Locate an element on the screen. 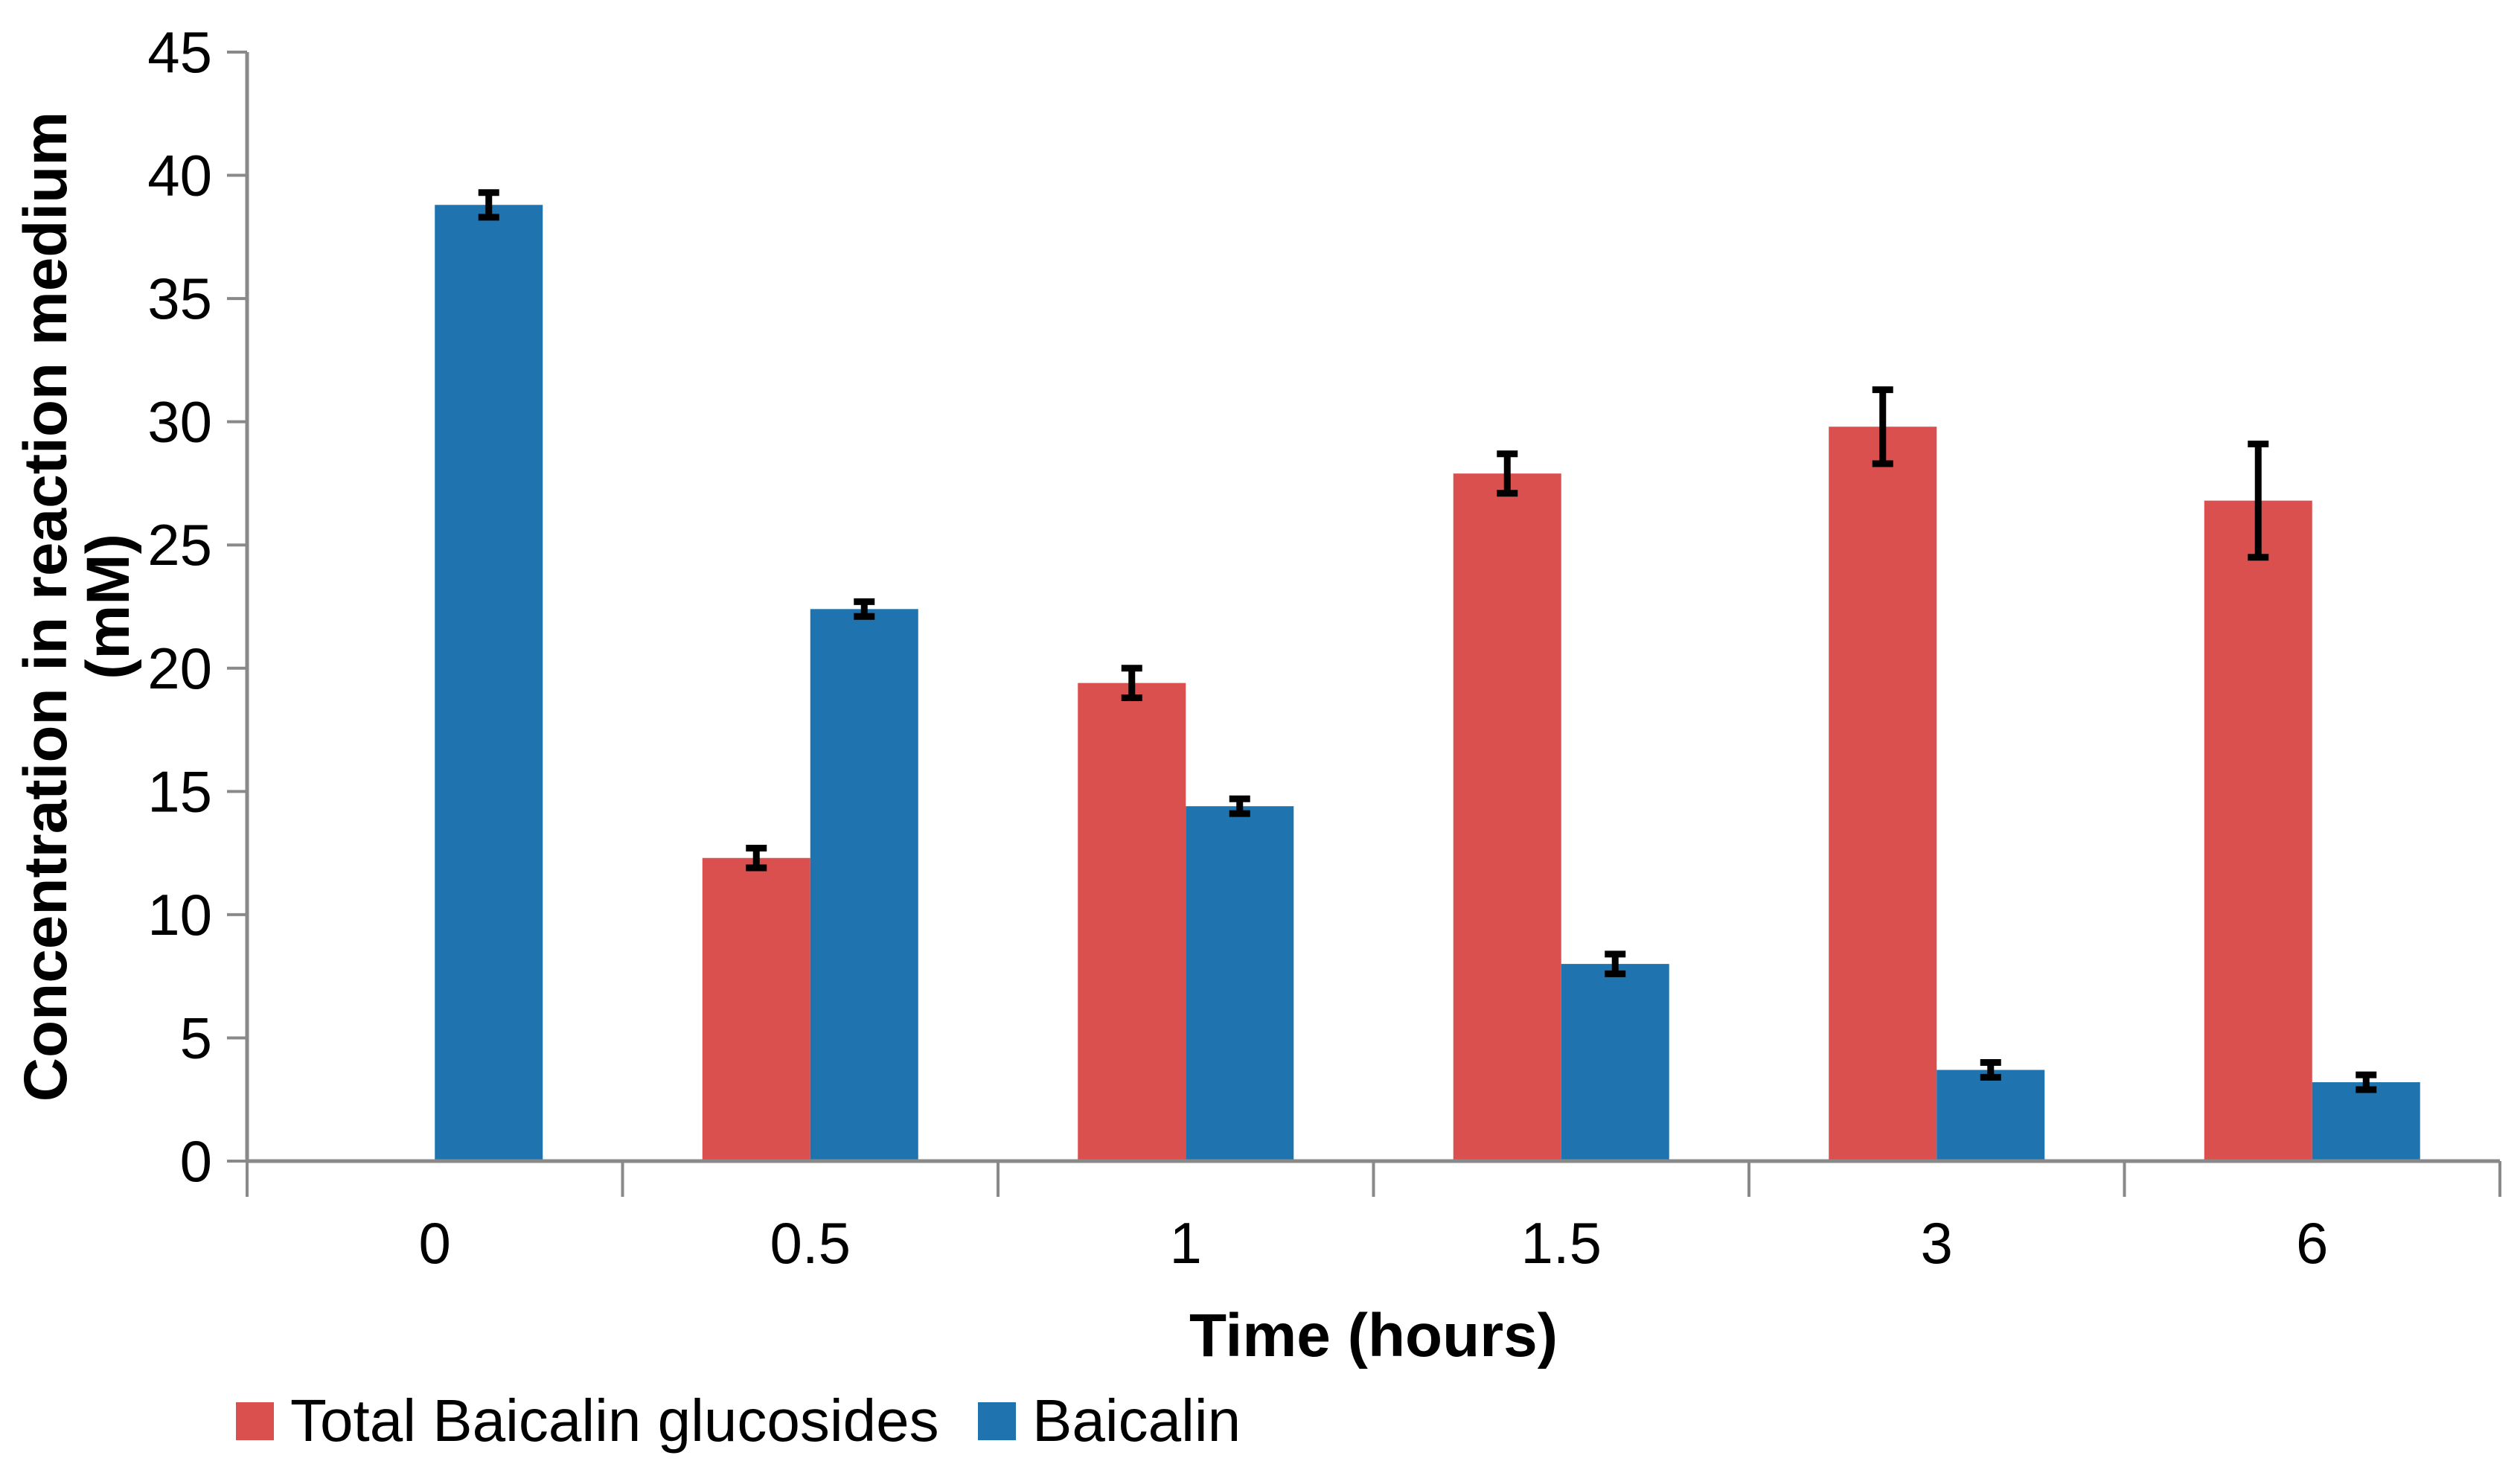  bar-blue-t3 is located at coordinates (1991, 1115).